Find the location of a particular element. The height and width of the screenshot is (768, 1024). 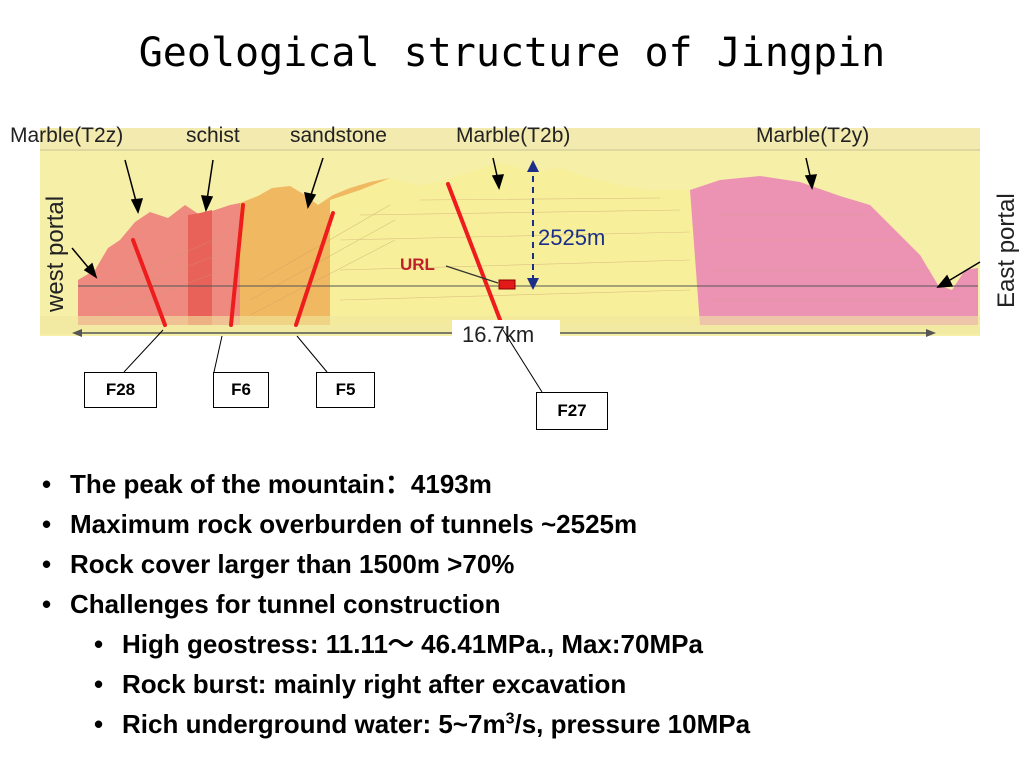

fault-label-f5: F5 is located at coordinates (345, 390).